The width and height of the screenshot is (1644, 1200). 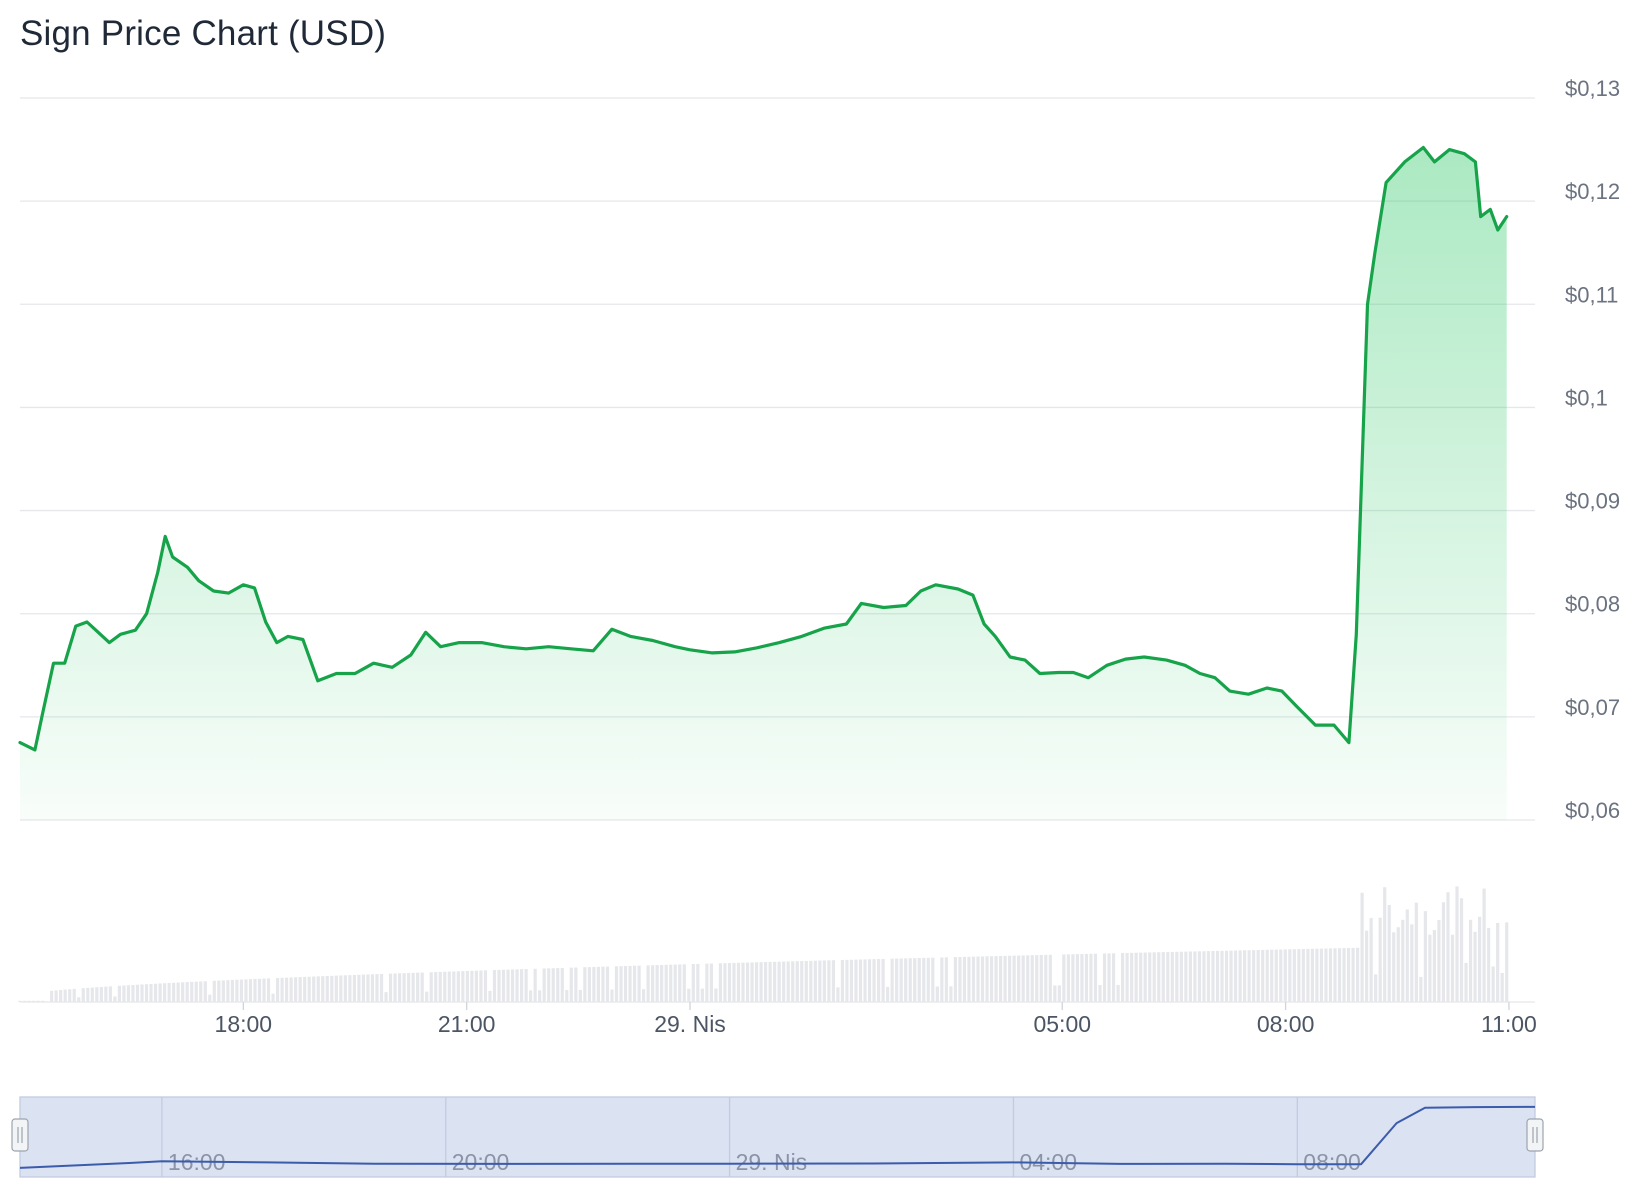 I want to click on y-tick-label: $0,07, so click(x=1592, y=707).